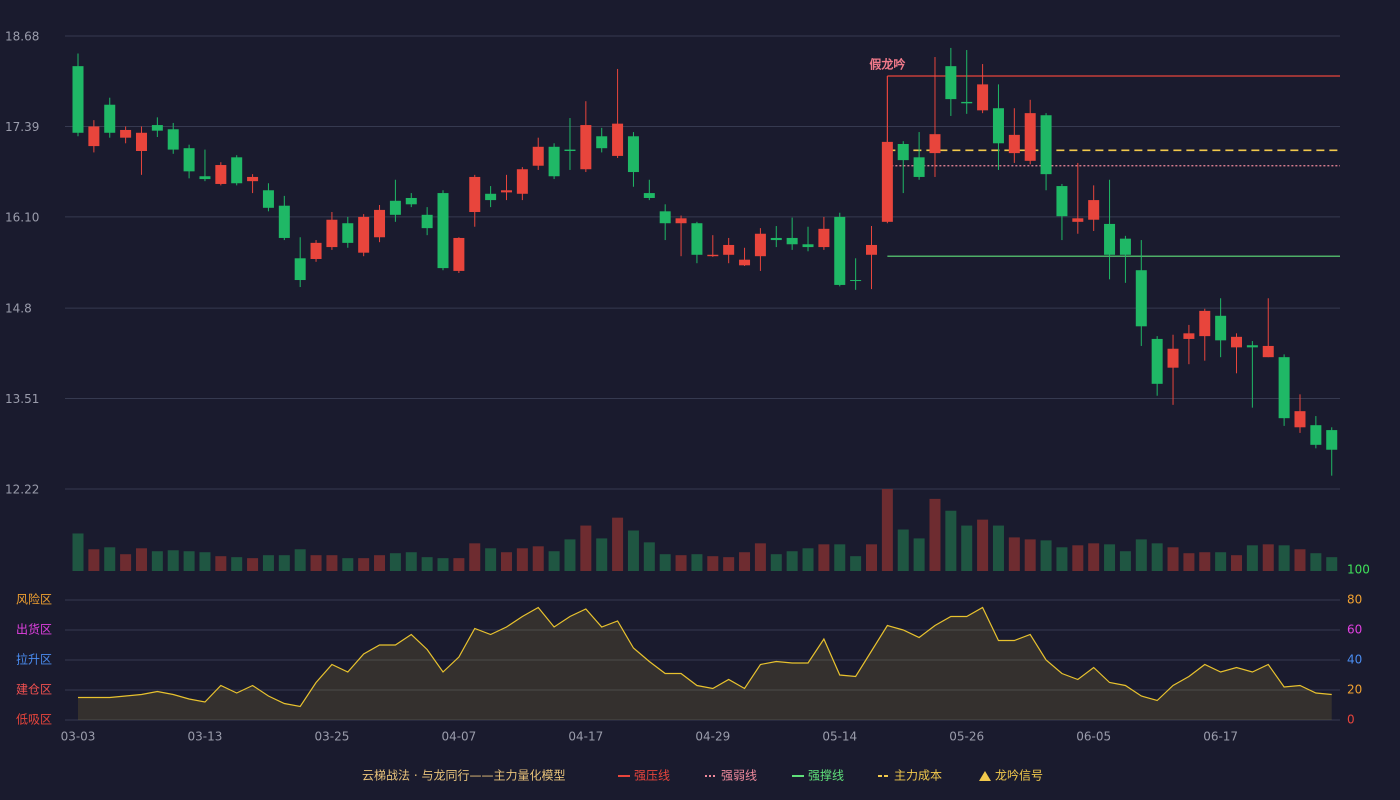 Image resolution: width=1400 pixels, height=800 pixels. I want to click on x-tick-label: 04-29, so click(712, 737).